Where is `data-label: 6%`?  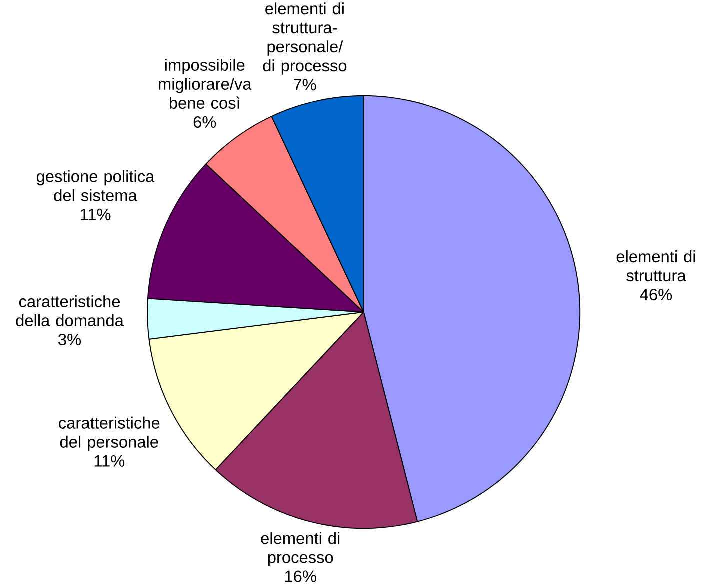 data-label: 6% is located at coordinates (205, 122).